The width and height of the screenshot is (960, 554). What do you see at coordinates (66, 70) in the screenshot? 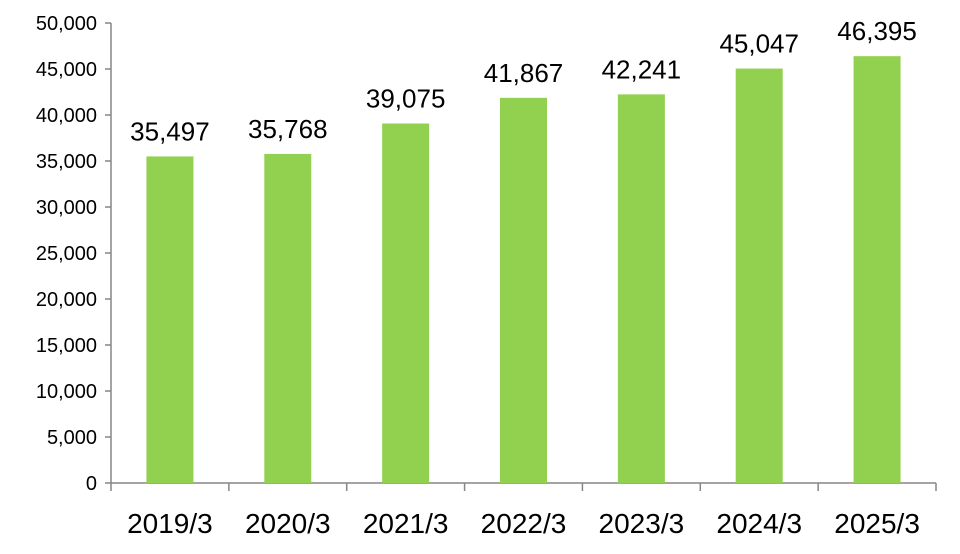
I see `y-tick-label: 45,000` at bounding box center [66, 70].